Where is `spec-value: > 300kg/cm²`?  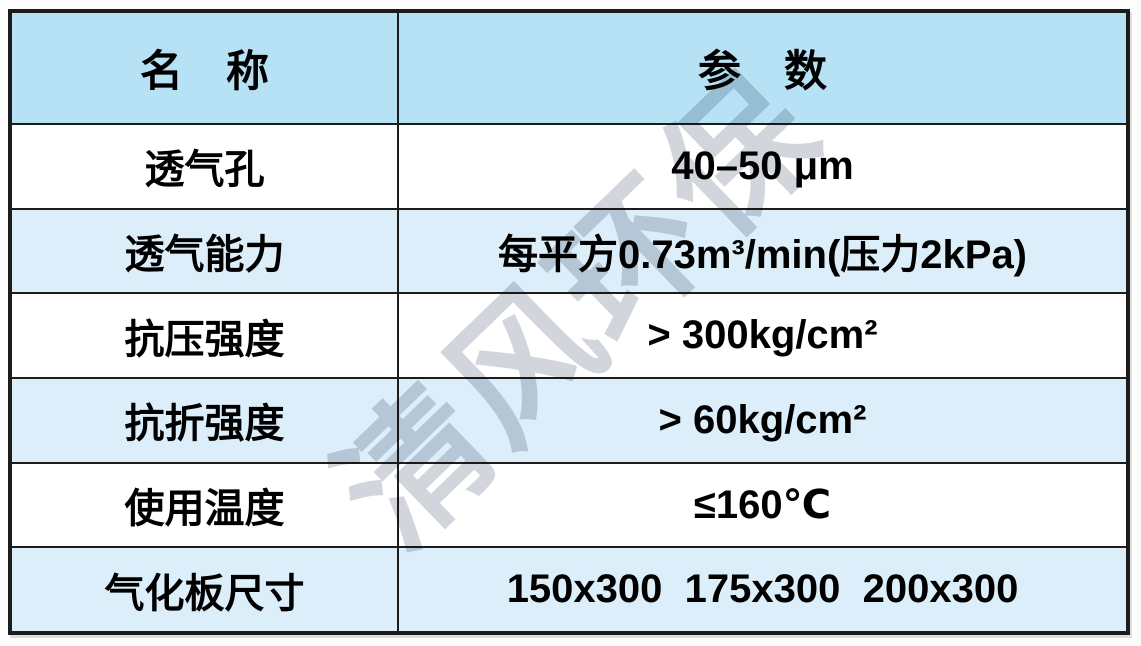 spec-value: > 300kg/cm² is located at coordinates (762, 335).